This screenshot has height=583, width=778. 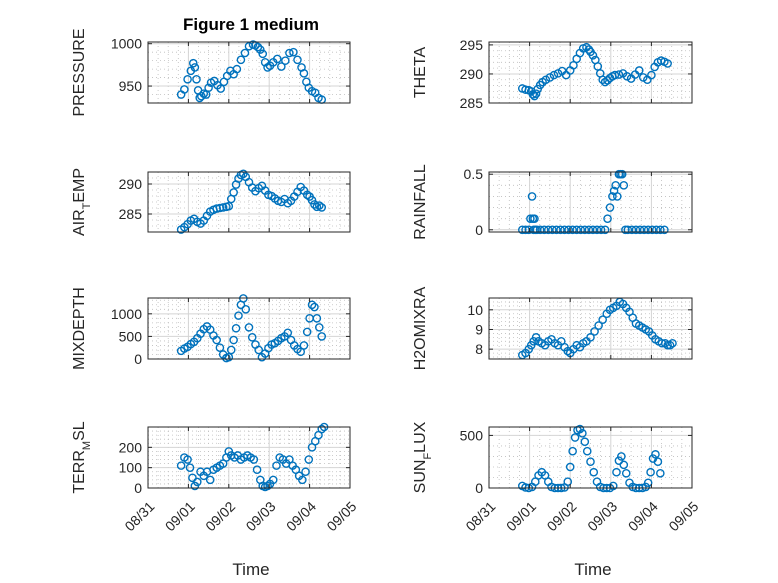 I want to click on x-axis-label-left: Time, so click(x=250, y=569).